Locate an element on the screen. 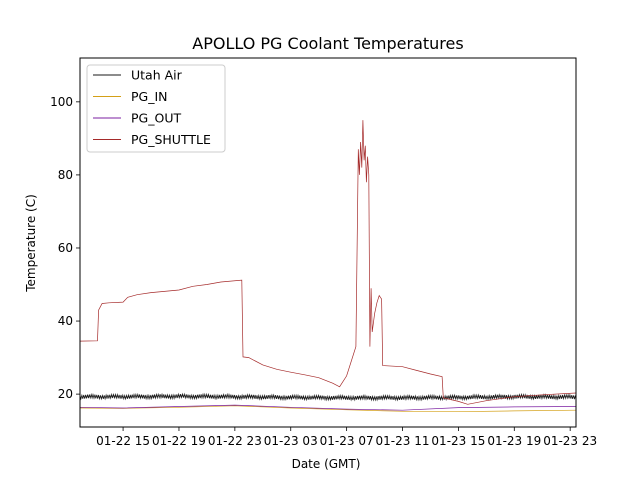  y-tick-label: 100 is located at coordinates (61, 102).